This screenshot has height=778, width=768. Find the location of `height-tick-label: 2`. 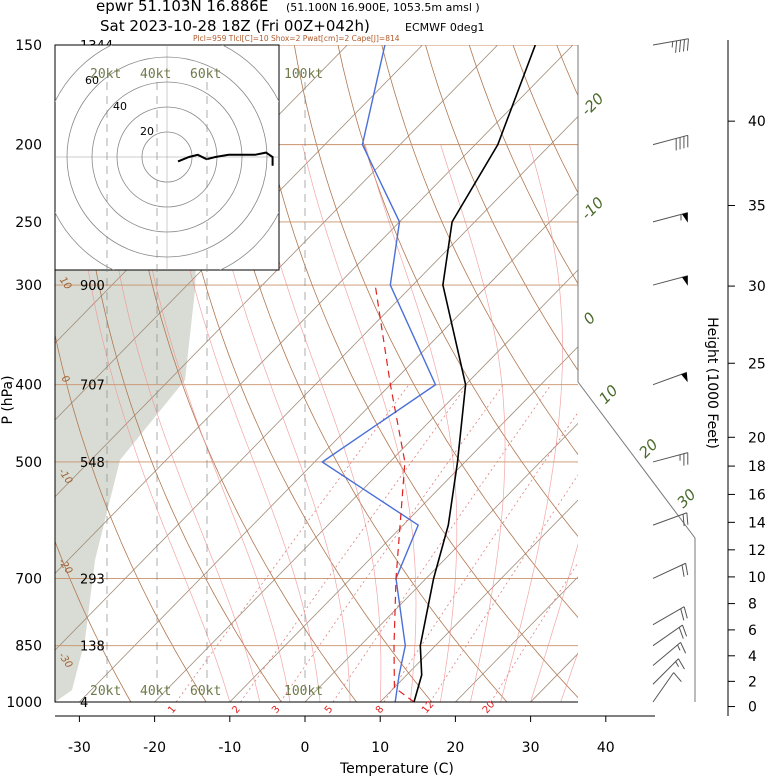

height-tick-label: 2 is located at coordinates (752, 682).